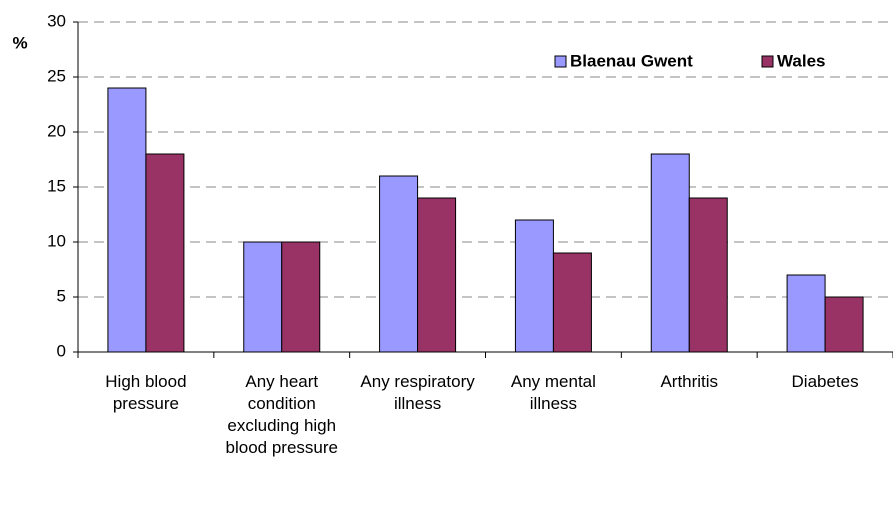  What do you see at coordinates (689, 381) in the screenshot?
I see `x-tick-label: Arthritis` at bounding box center [689, 381].